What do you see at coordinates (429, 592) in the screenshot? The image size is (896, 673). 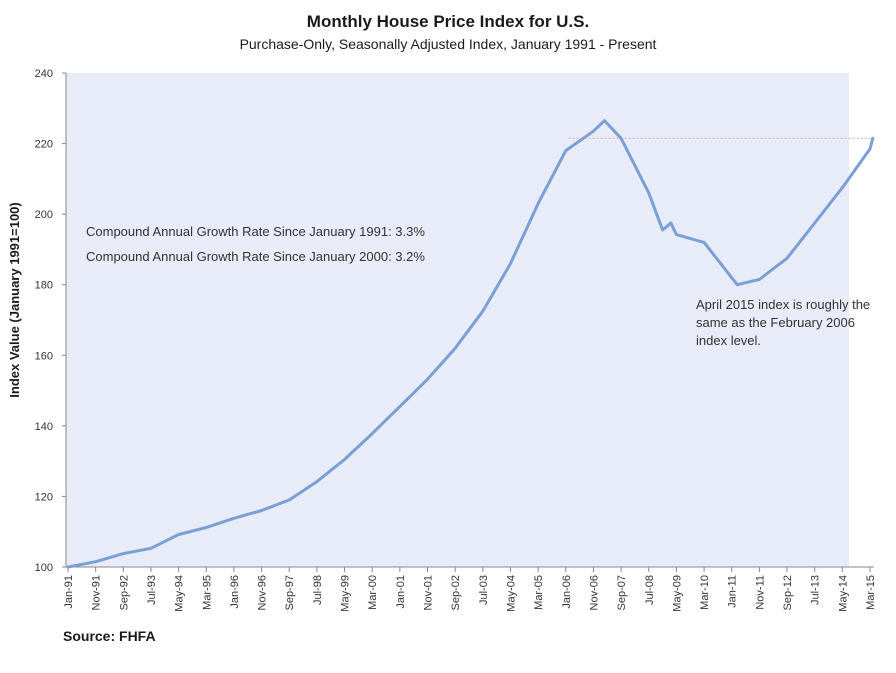 I see `x-tick-label: Nov-01` at bounding box center [429, 592].